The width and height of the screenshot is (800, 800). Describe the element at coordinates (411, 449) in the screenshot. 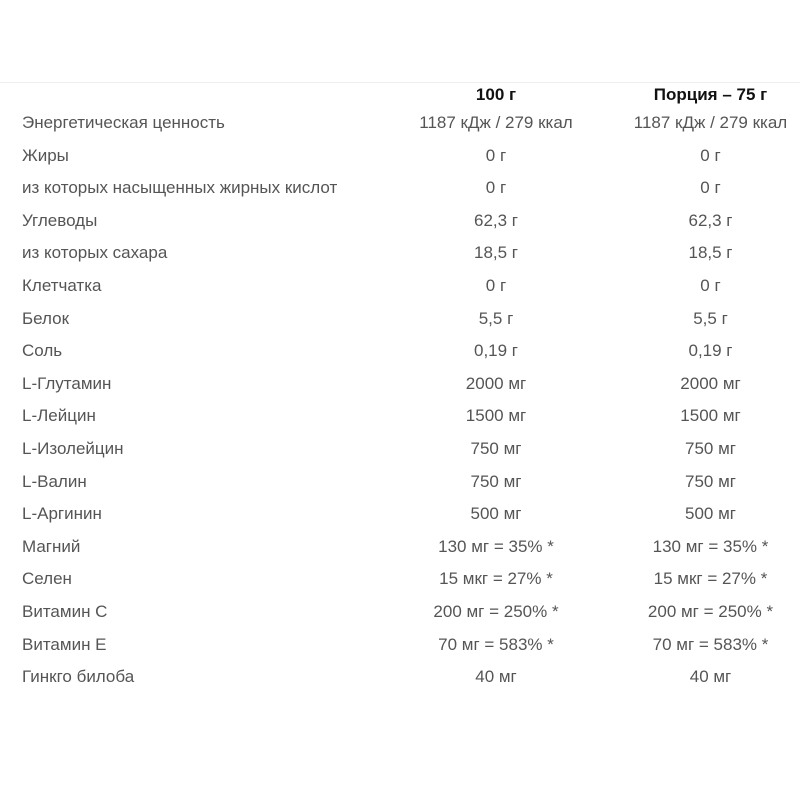

I see `table-row: L-Изолейцин 750 мг 750 мг` at that location.